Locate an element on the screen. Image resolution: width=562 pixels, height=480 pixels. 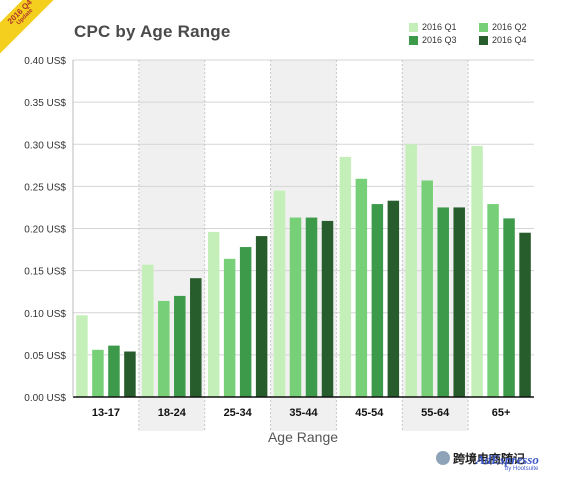
legend-swatch-q3 is located at coordinates (413, 40).